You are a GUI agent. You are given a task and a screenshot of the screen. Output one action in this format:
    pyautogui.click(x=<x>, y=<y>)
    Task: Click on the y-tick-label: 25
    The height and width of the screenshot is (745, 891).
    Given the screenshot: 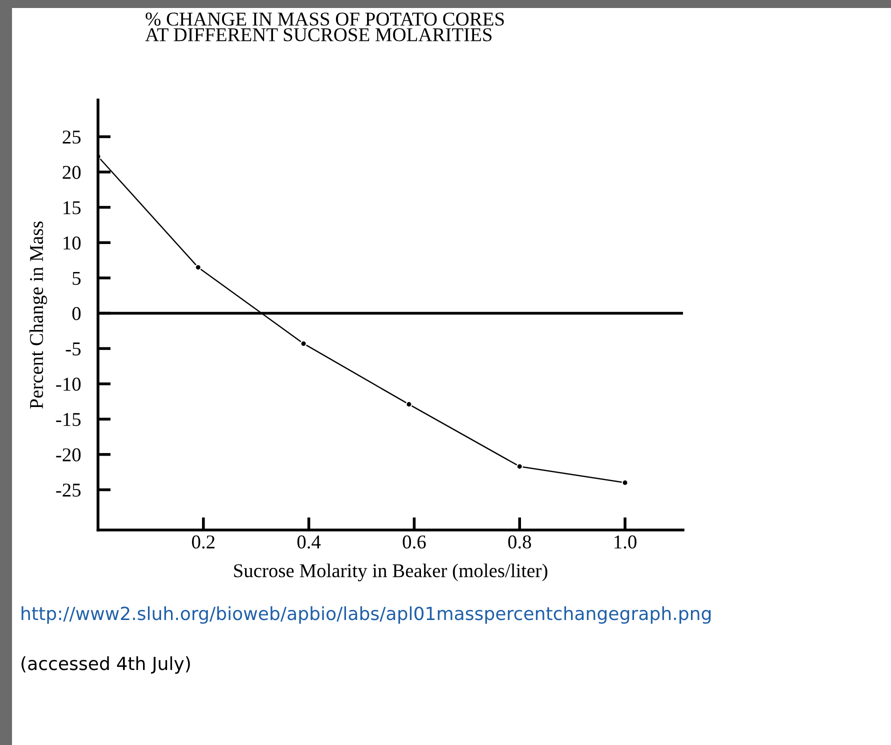 What is the action you would take?
    pyautogui.click(x=71, y=137)
    